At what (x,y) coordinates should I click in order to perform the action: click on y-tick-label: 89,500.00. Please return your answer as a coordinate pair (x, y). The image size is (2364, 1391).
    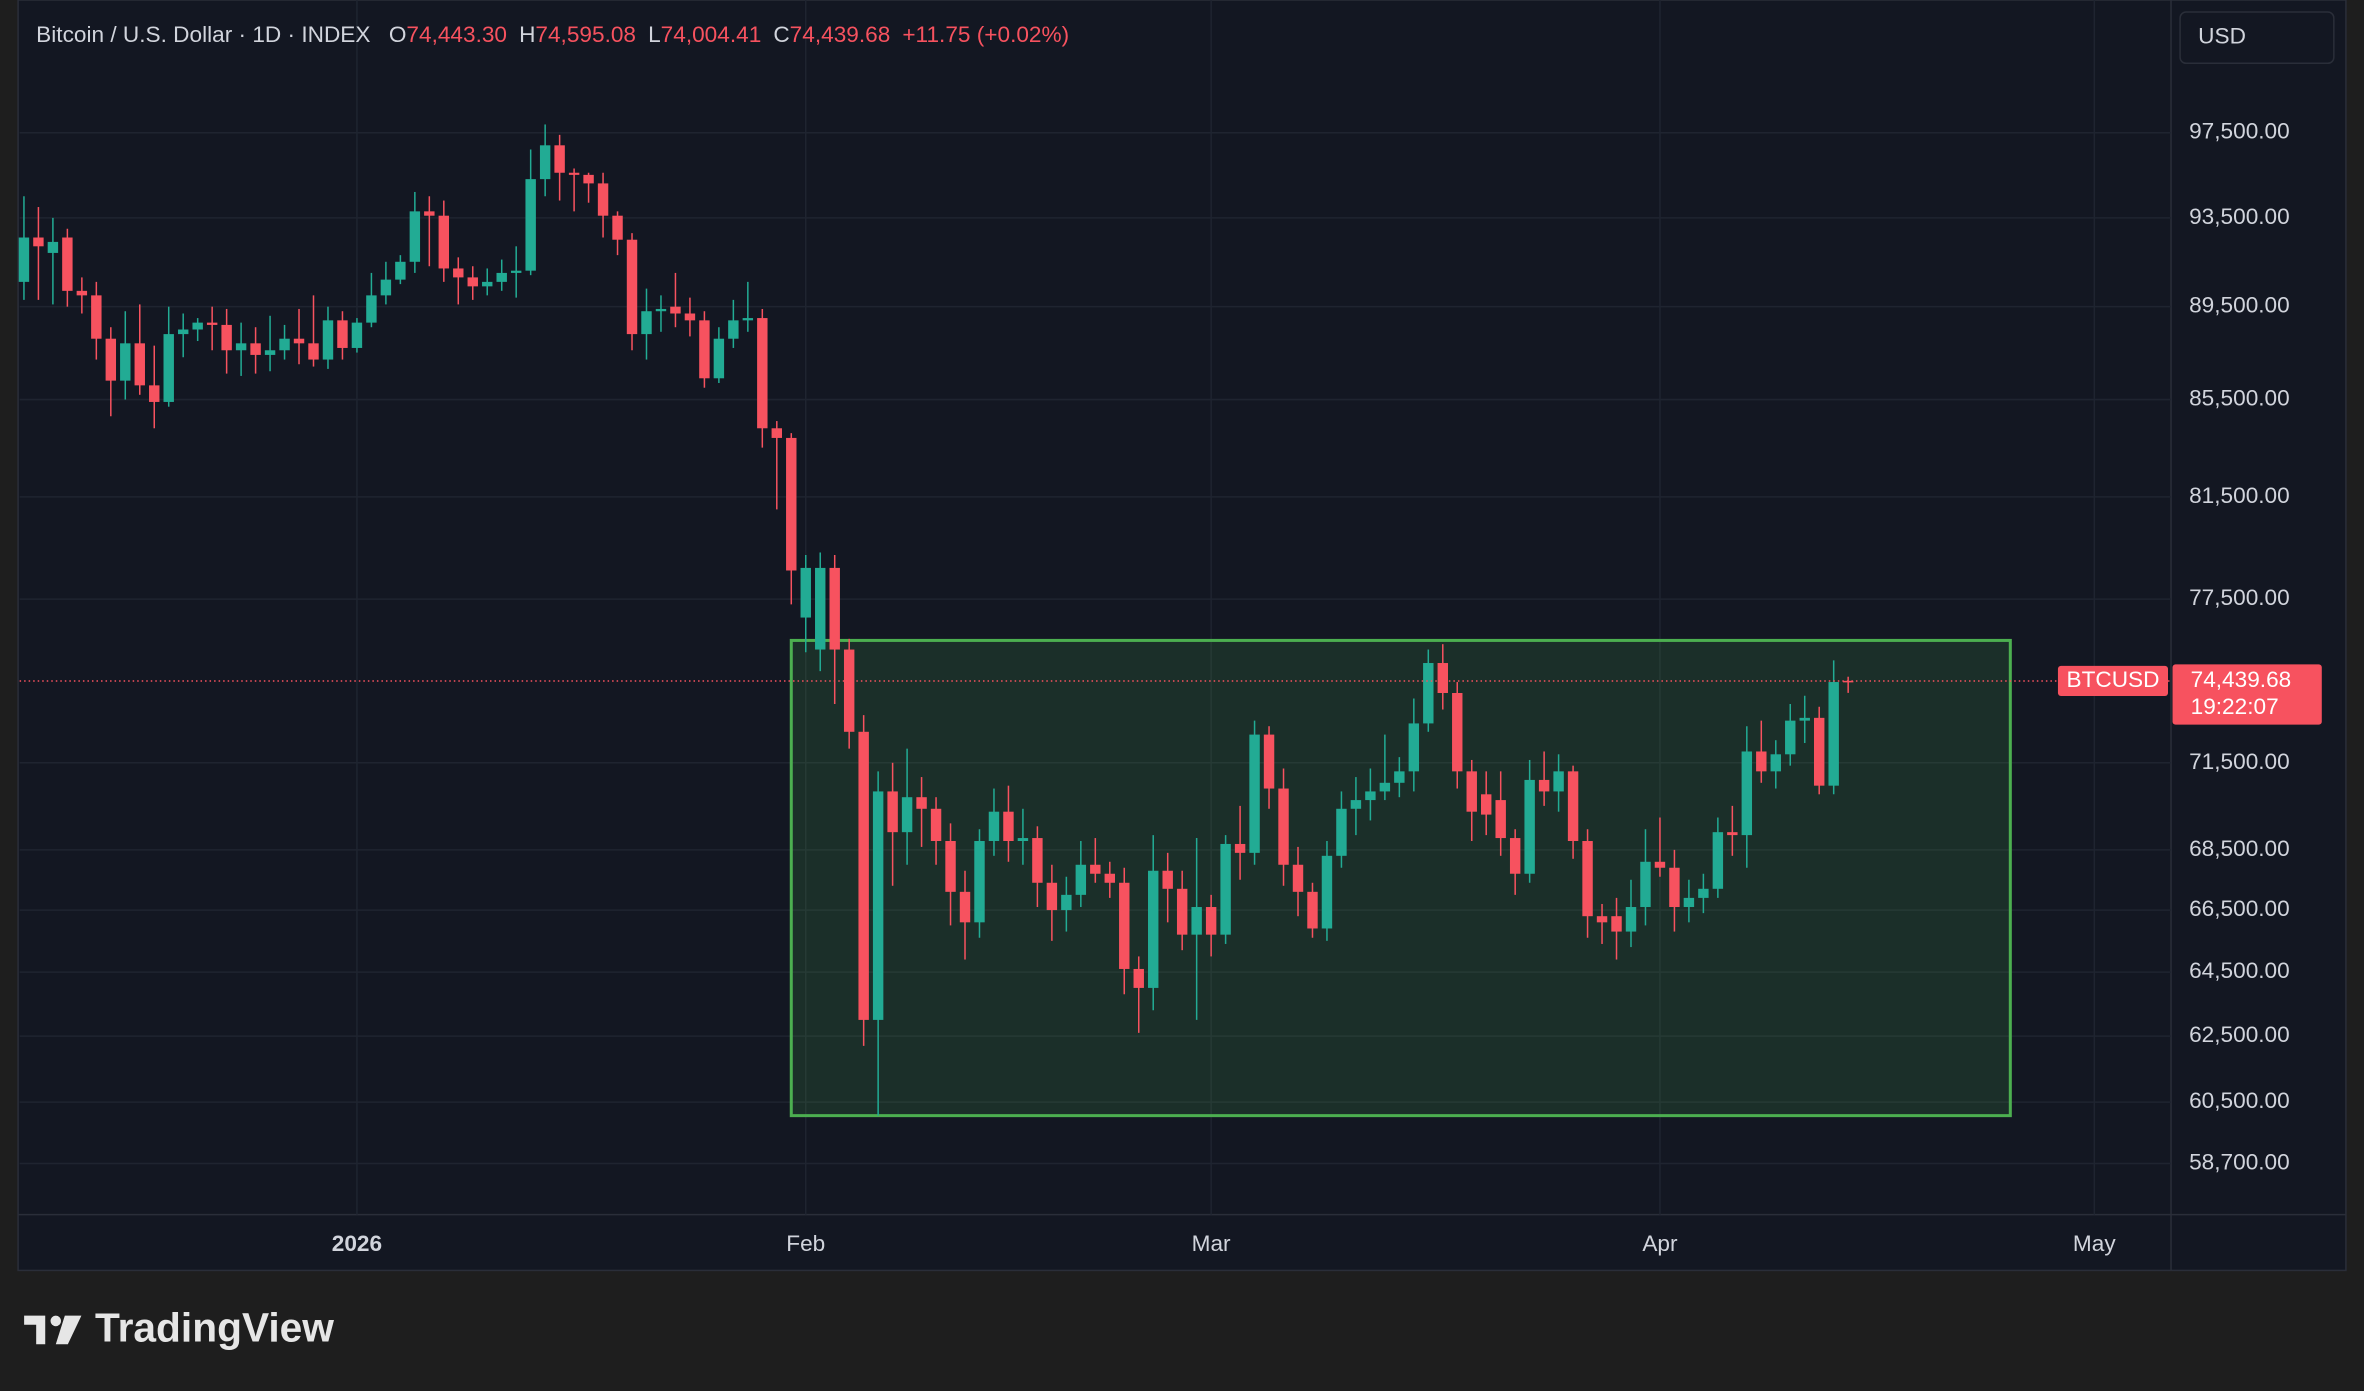
    Looking at the image, I should click on (2239, 305).